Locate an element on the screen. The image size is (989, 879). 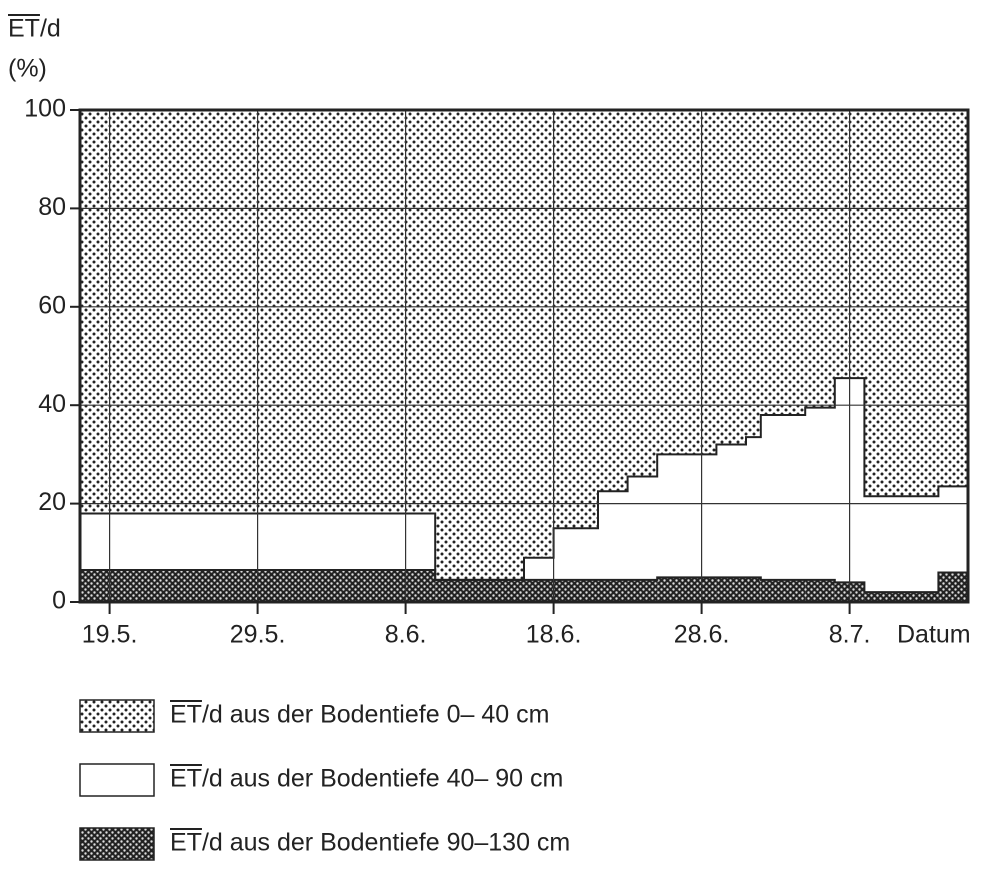
y-tick-label: 20 is located at coordinates (52, 502).